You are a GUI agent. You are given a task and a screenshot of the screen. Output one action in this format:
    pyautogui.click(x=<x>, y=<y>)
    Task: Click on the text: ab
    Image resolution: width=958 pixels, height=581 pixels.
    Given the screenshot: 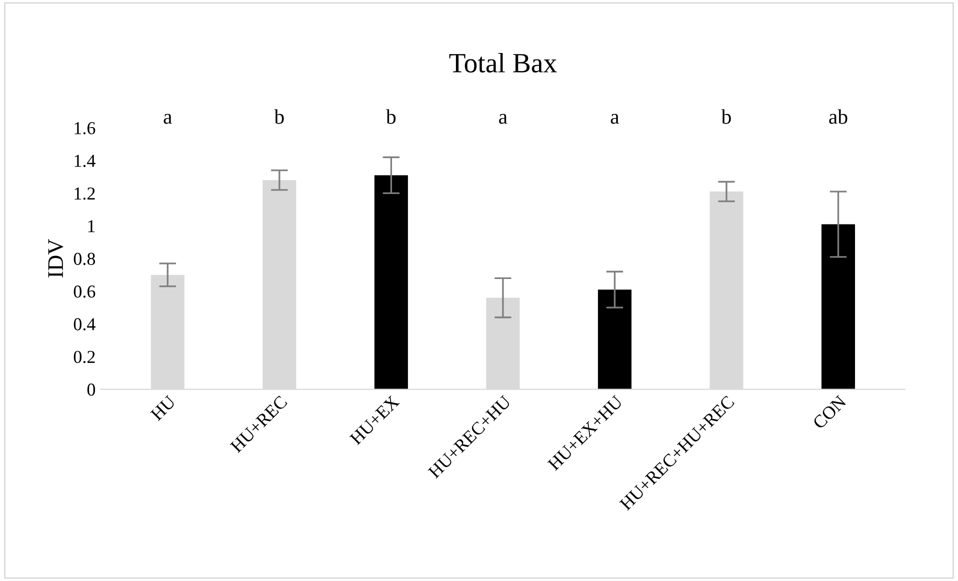 What is the action you would take?
    pyautogui.click(x=838, y=116)
    